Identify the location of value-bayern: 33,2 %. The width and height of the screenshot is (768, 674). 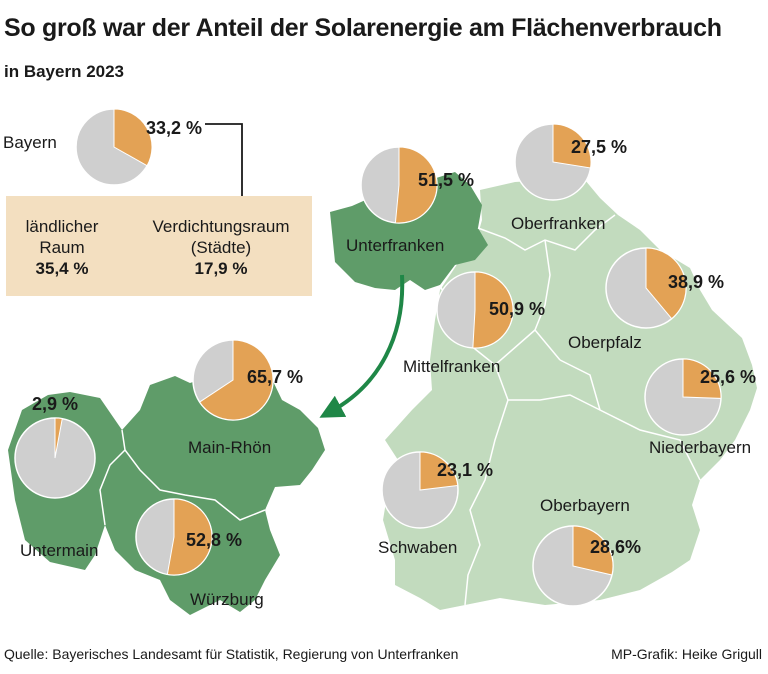
(174, 128).